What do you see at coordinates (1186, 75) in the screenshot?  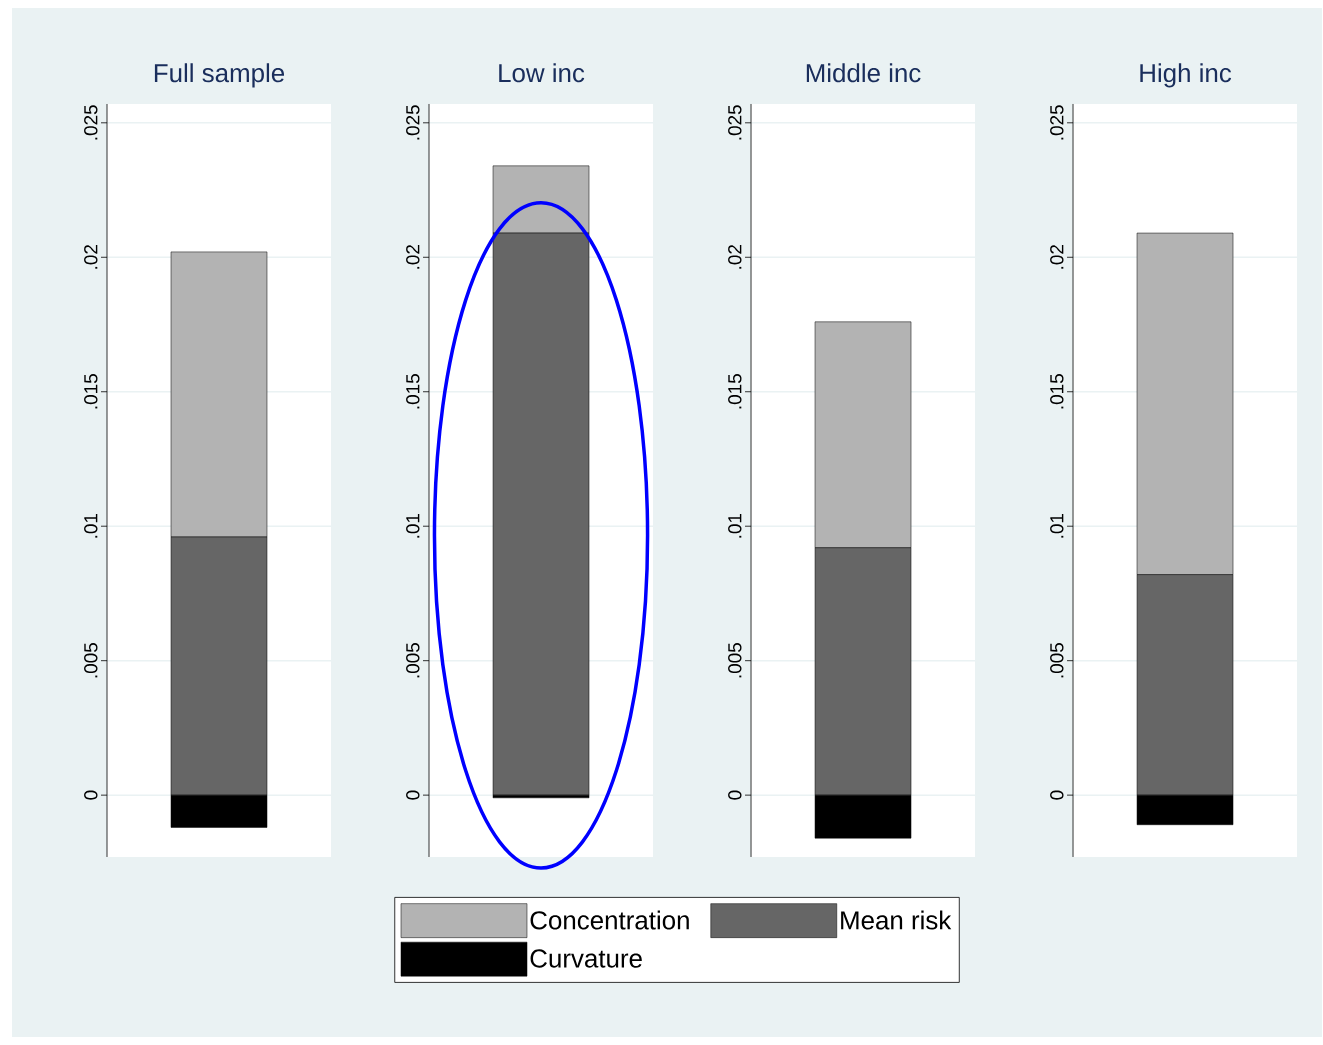 I see `chart-title: High inc` at bounding box center [1186, 75].